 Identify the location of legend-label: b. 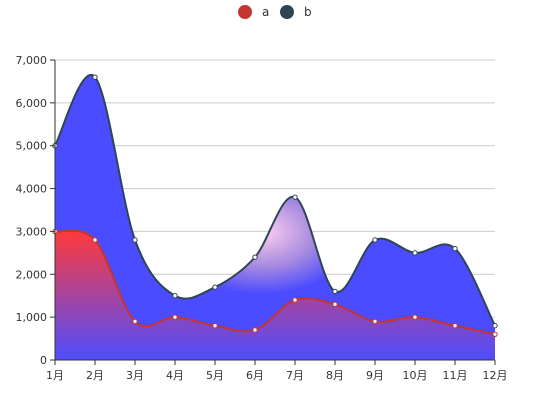
(308, 12).